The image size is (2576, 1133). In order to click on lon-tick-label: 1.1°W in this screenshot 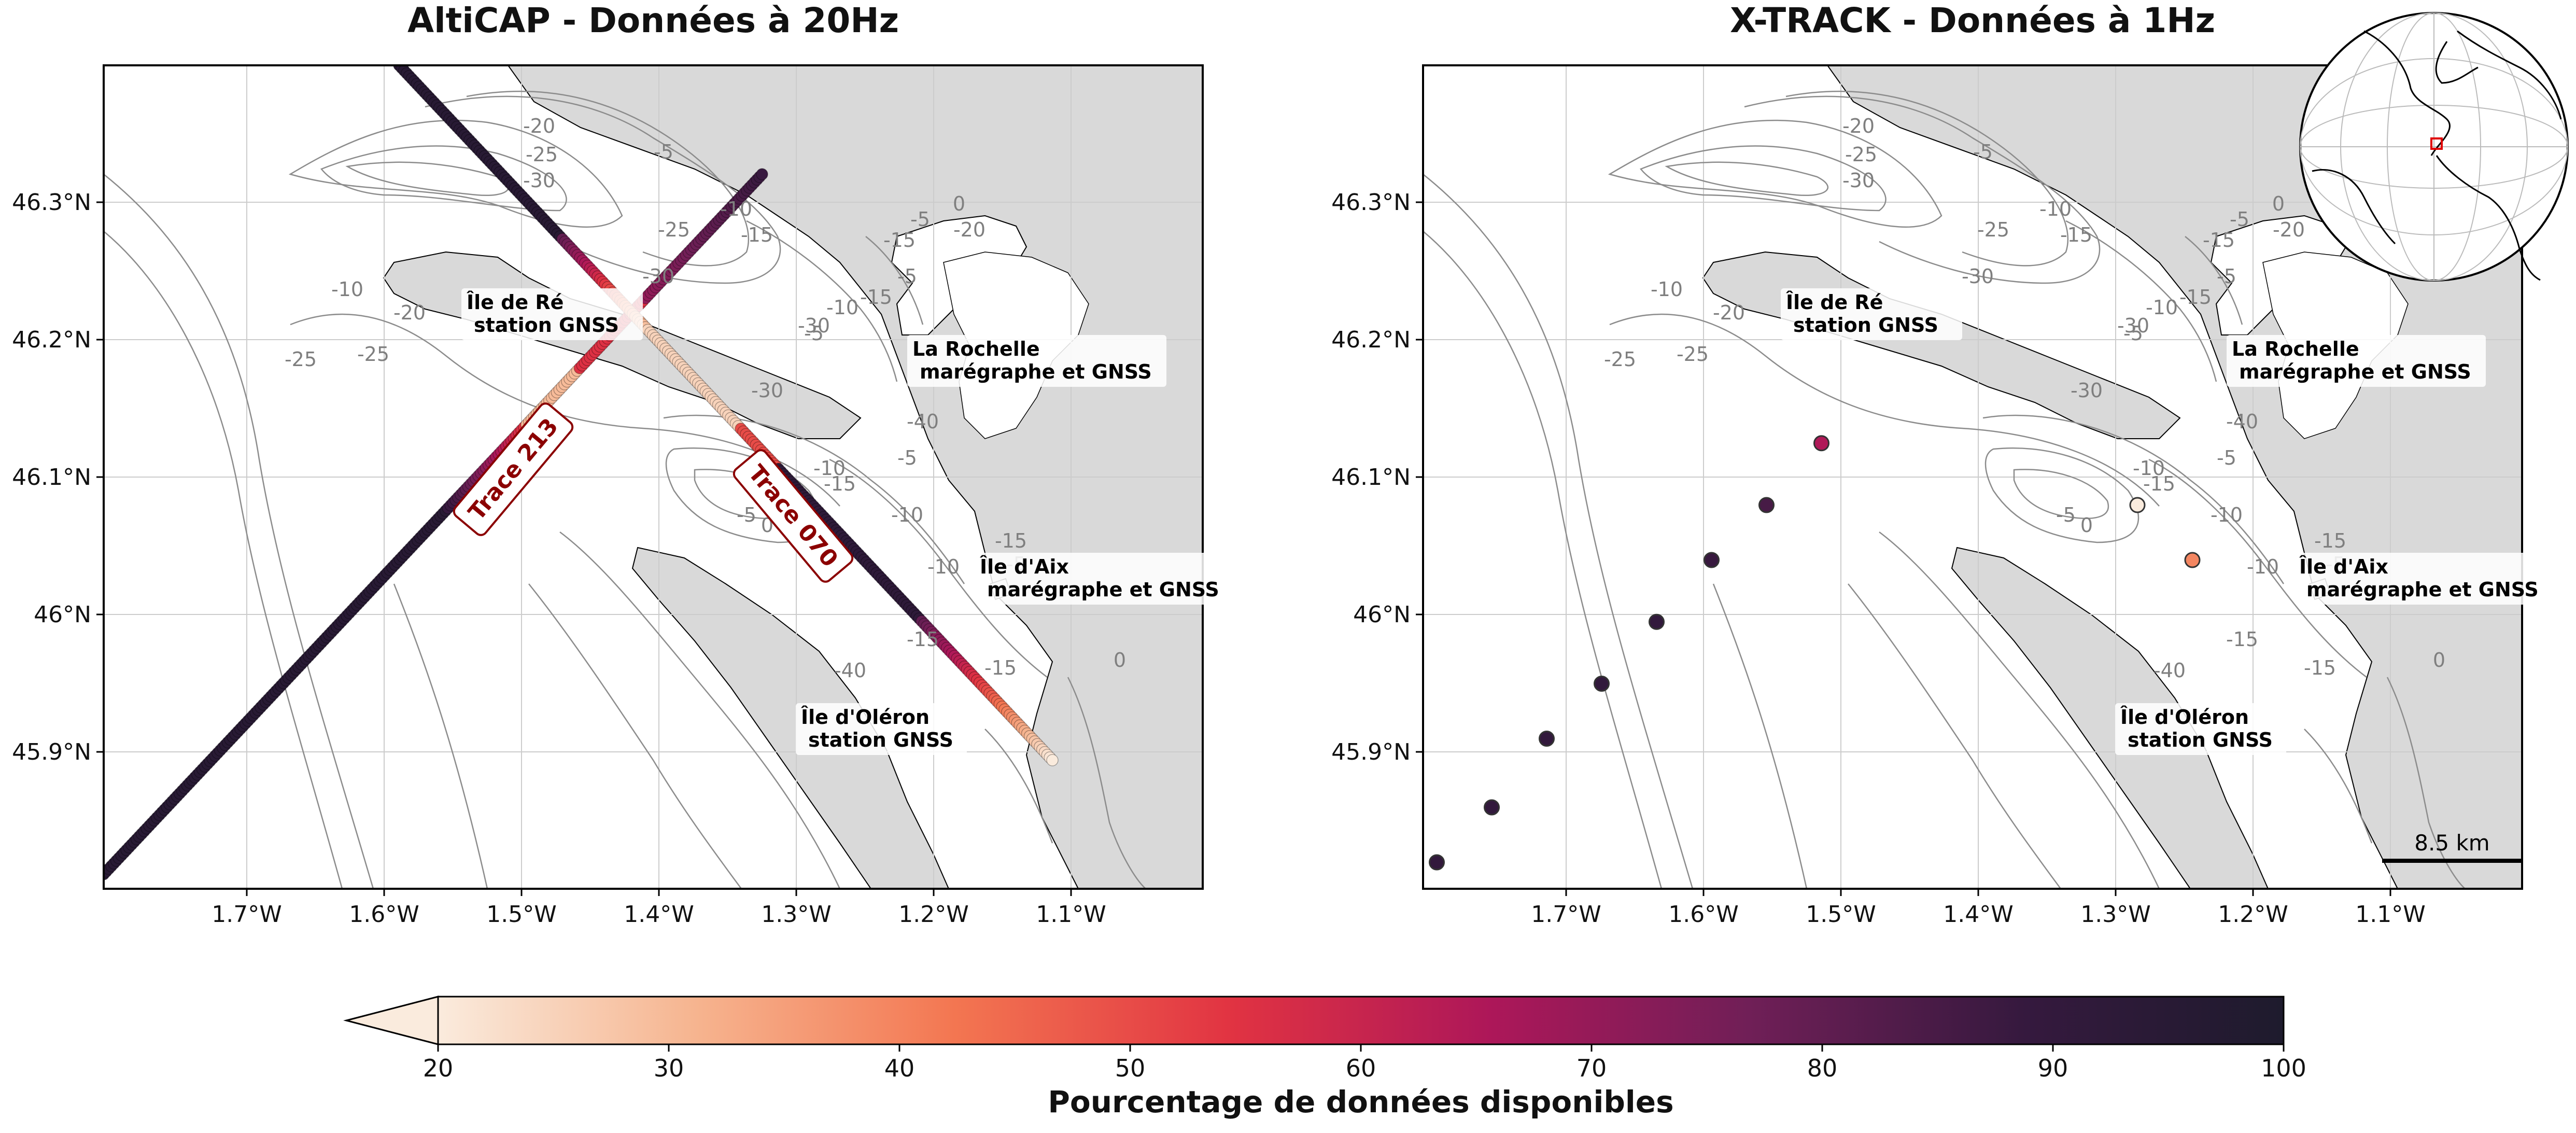, I will do `click(2390, 914)`.